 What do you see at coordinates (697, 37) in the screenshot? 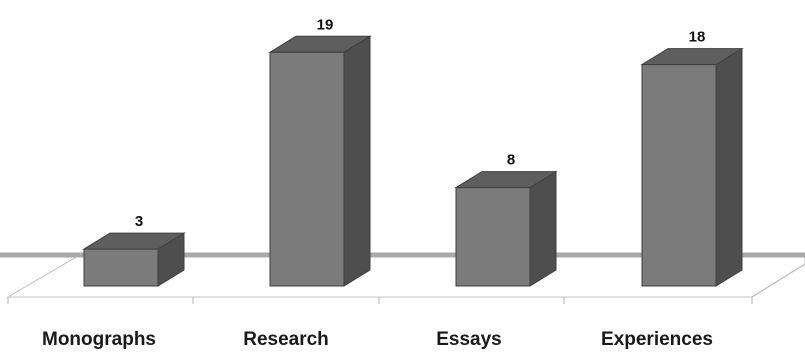
I see `value-label: 18` at bounding box center [697, 37].